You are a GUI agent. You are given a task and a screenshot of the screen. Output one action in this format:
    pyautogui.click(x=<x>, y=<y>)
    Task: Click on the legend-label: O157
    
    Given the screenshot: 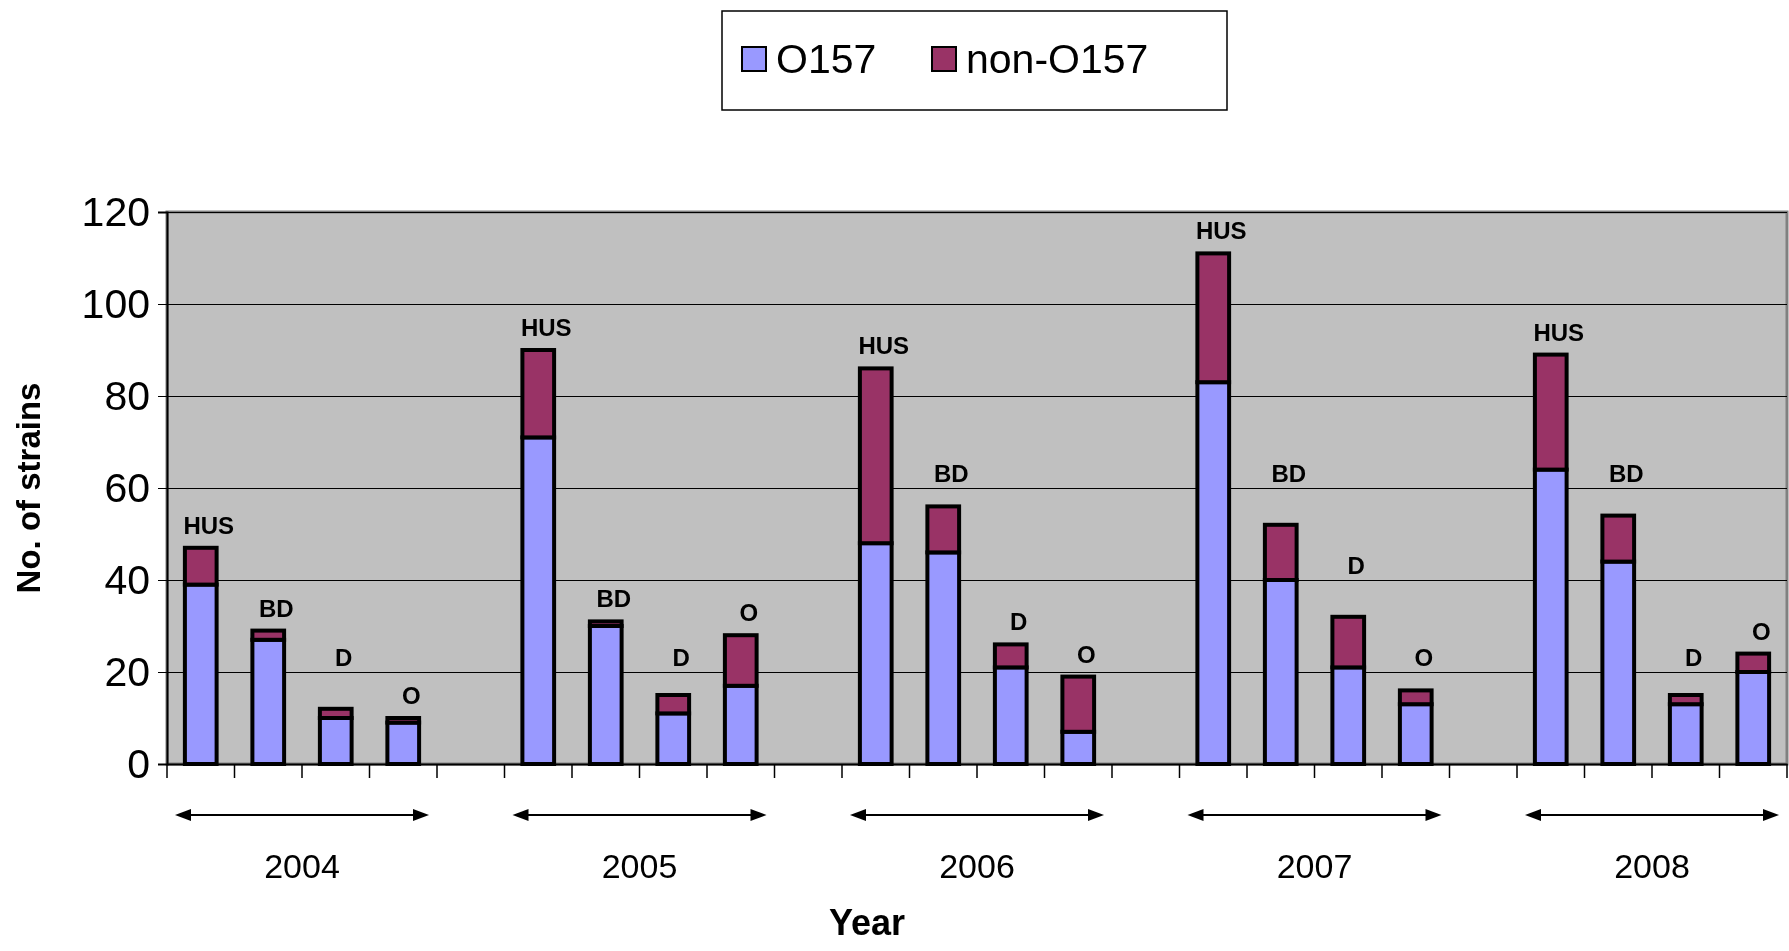 What is the action you would take?
    pyautogui.click(x=826, y=59)
    